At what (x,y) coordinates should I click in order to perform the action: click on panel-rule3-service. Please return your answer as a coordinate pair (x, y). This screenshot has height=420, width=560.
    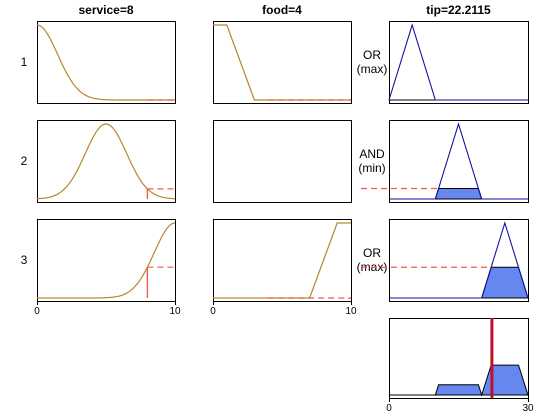
    Looking at the image, I should click on (106, 260).